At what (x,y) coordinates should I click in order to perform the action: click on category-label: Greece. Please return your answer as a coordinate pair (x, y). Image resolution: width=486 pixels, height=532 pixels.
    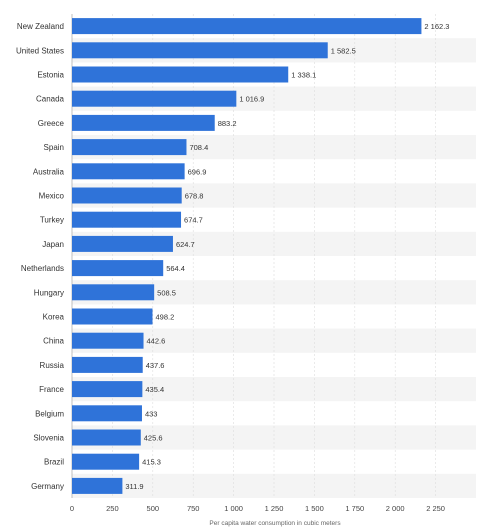
    Looking at the image, I should click on (51, 123).